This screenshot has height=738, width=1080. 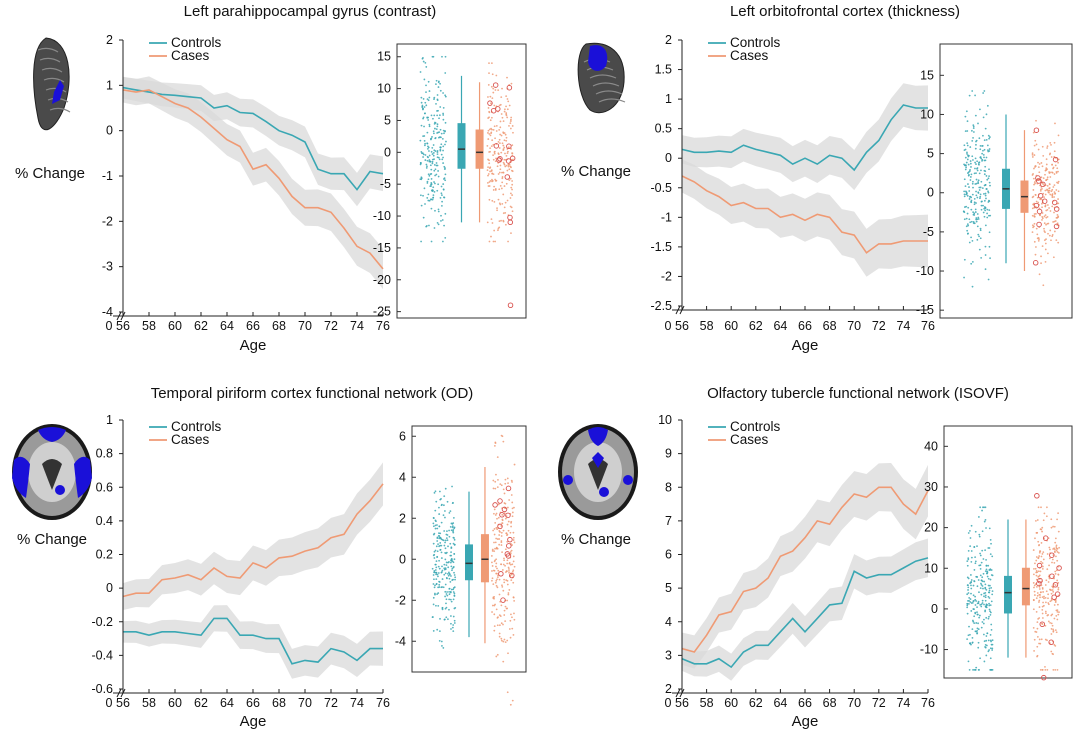 I want to click on y-tick-label: 5, so click(x=668, y=588).